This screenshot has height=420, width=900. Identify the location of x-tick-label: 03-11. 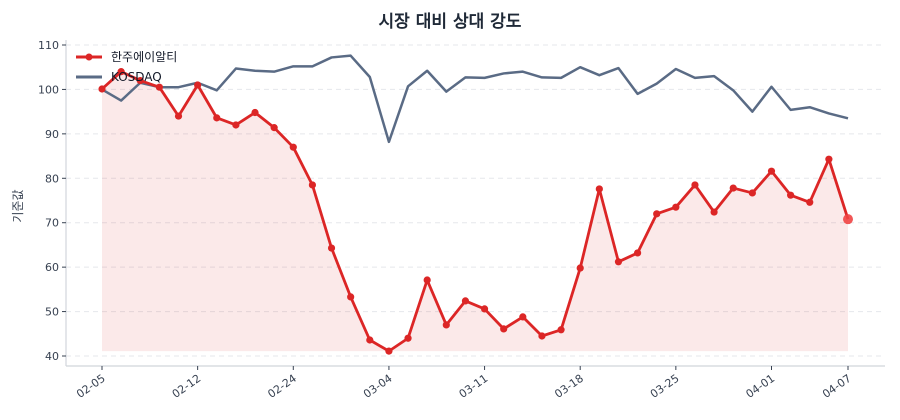
(474, 386).